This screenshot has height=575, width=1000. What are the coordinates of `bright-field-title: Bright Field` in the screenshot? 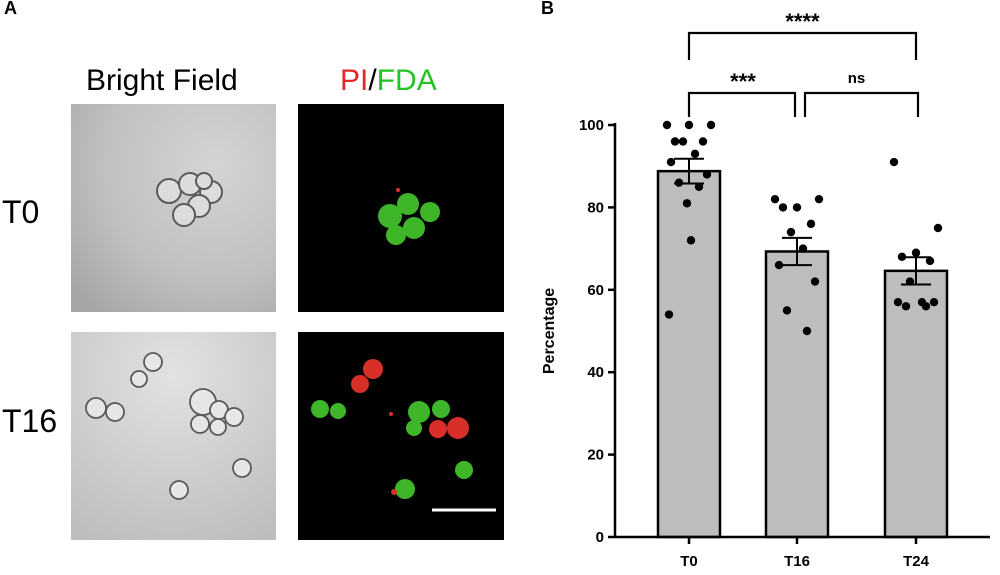 It's located at (162, 80).